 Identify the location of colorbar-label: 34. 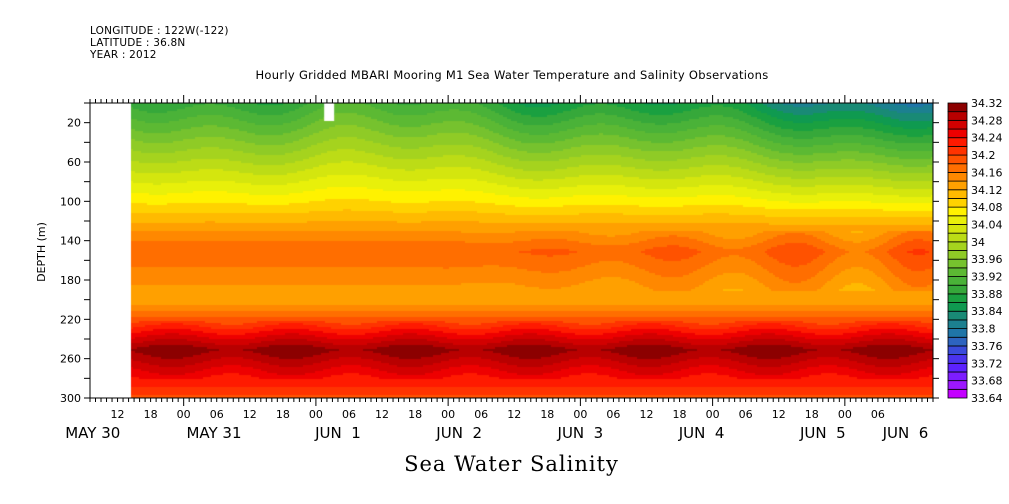
(978, 242).